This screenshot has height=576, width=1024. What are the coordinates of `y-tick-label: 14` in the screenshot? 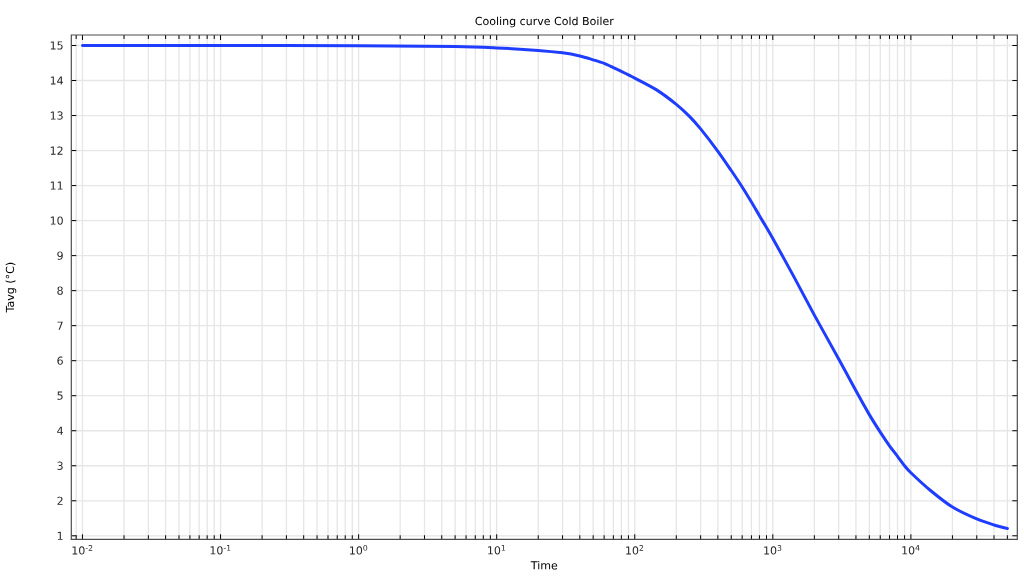 It's located at (56, 80).